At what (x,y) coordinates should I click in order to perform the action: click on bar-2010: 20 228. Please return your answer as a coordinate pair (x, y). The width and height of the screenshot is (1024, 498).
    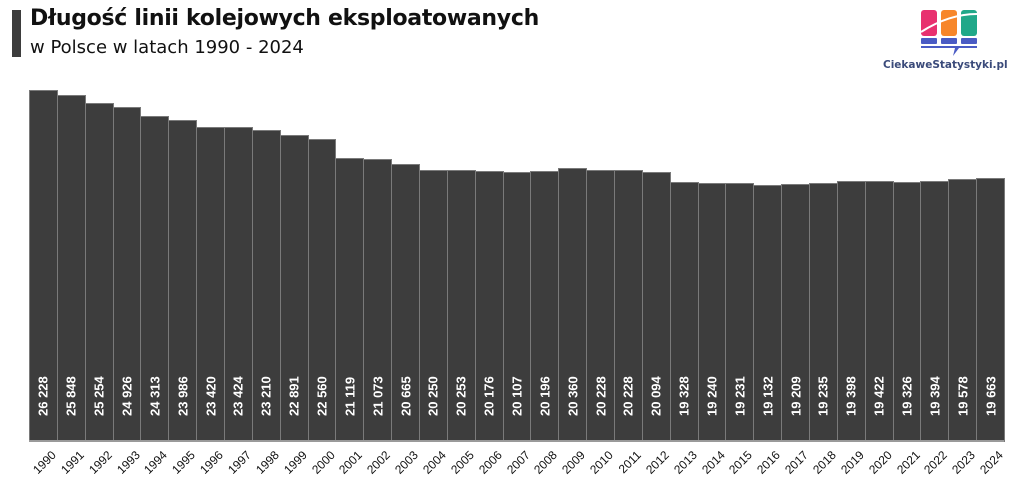
    Looking at the image, I should click on (600, 306).